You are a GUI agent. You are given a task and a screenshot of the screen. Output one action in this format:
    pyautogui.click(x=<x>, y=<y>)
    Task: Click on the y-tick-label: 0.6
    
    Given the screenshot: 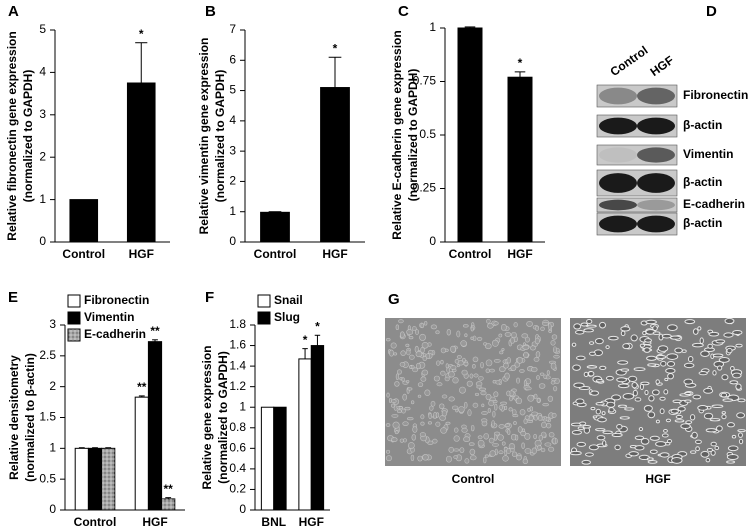 What is the action you would take?
    pyautogui.click(x=237, y=448)
    